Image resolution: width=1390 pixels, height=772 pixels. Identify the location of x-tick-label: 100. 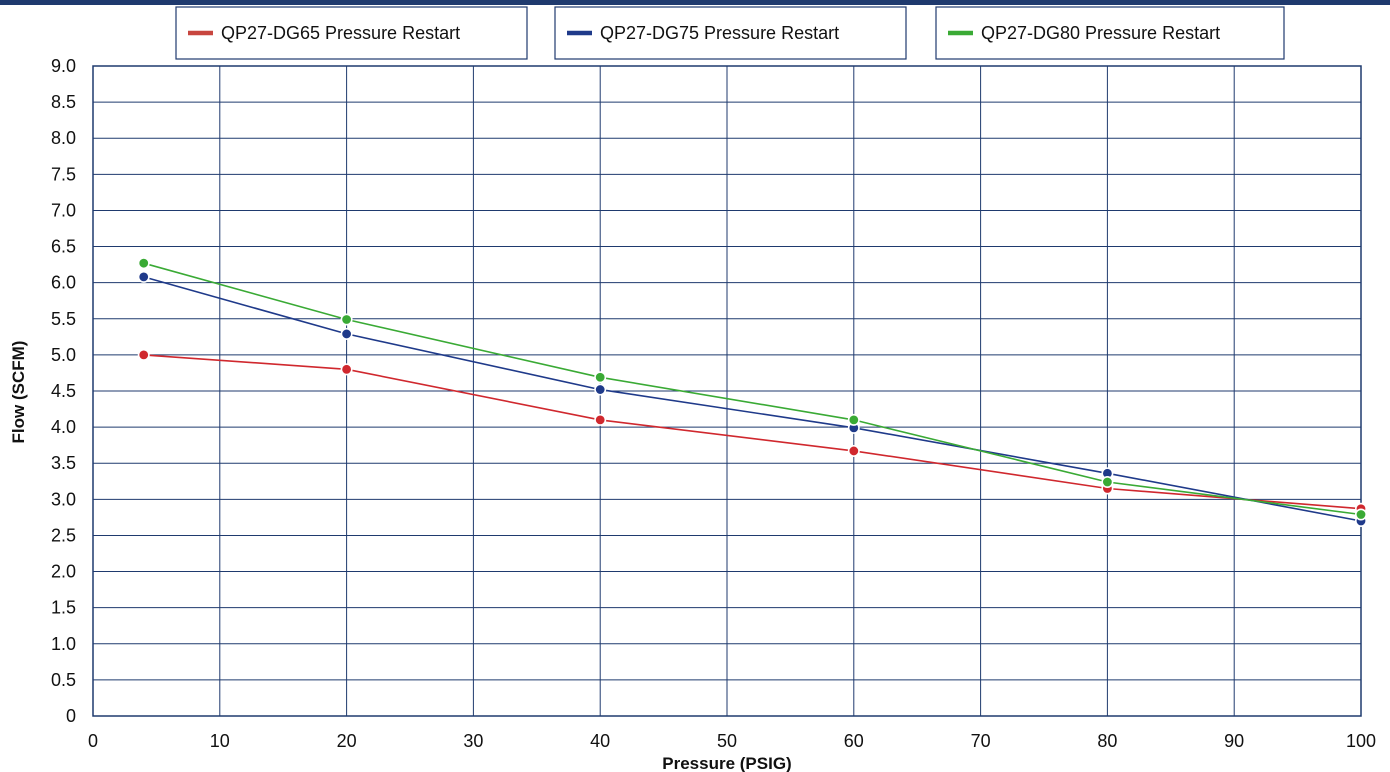
(1361, 741).